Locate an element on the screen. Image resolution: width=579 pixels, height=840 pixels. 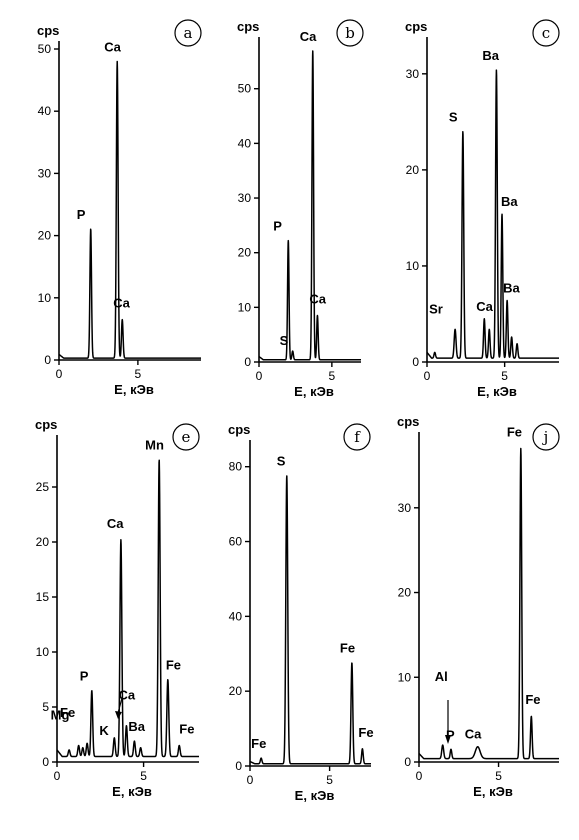
panel-badge-a: a is located at coordinates (188, 33).